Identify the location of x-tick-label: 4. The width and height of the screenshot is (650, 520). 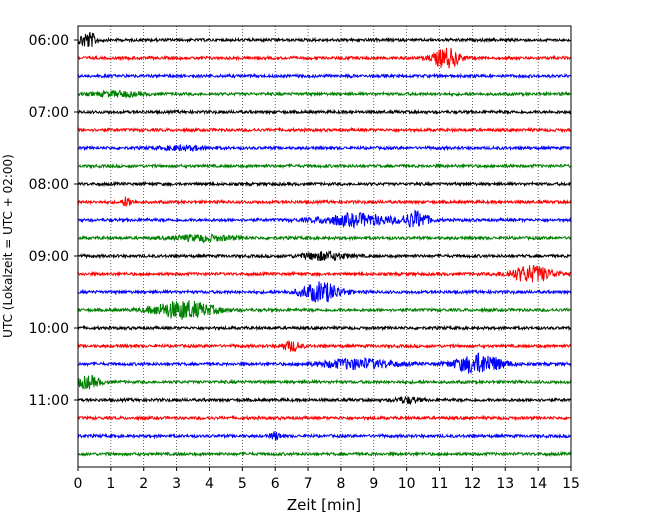
(209, 484).